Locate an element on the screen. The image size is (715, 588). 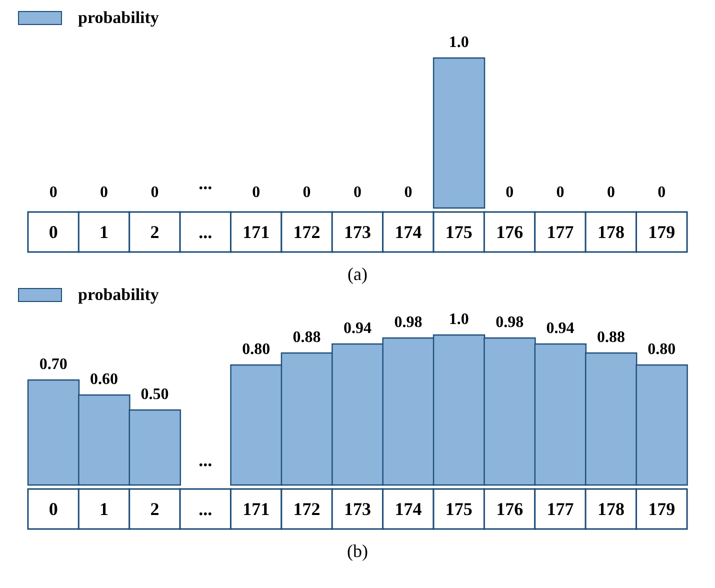
data-label: 0.50 is located at coordinates (155, 395).